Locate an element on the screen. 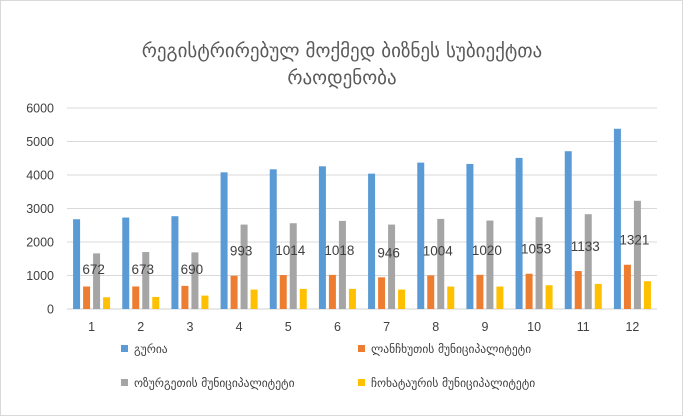 This screenshot has width=684, height=417. data-label: 1004 is located at coordinates (438, 250).